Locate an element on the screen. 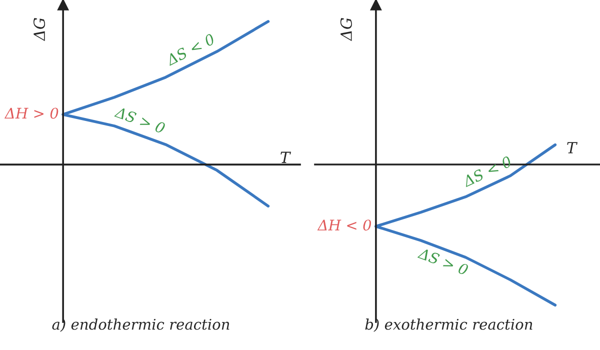  text: a) endothermic reaction is located at coordinates (141, 325).